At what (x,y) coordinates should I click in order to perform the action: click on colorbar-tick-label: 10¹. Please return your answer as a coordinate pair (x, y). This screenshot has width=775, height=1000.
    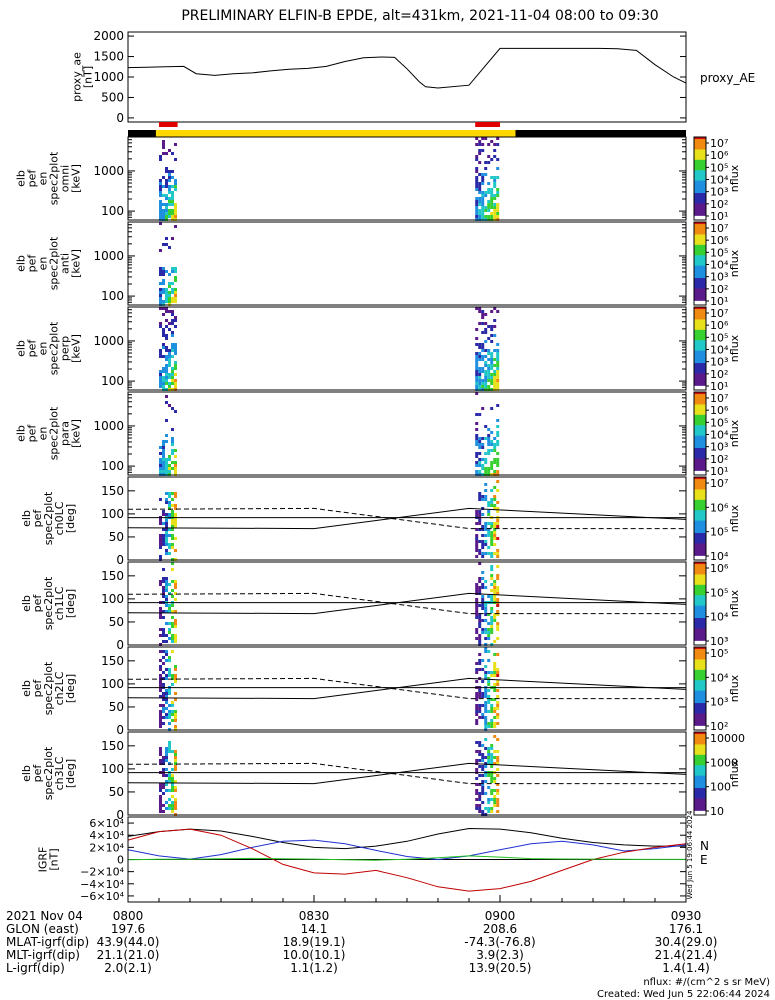
    Looking at the image, I should click on (719, 216).